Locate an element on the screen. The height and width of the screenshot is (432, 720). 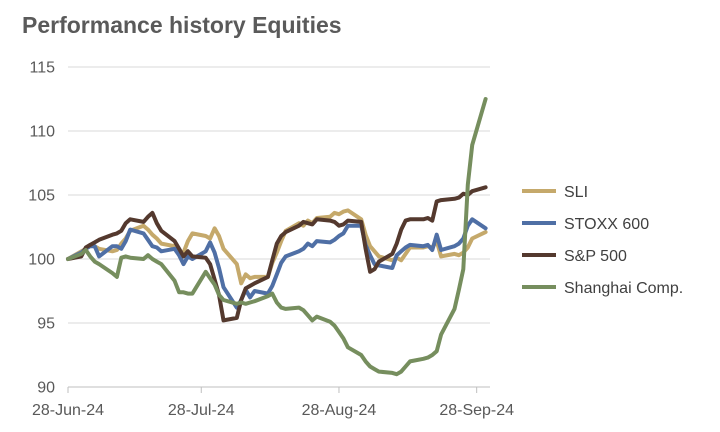
y-tick-label: 115 is located at coordinates (42, 68).